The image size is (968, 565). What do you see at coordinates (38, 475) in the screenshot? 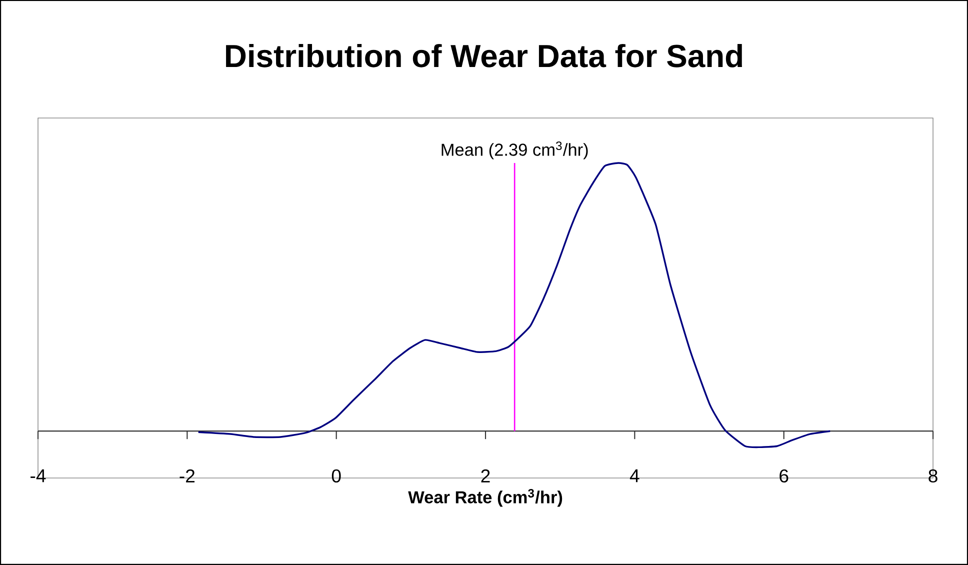
I see `x-tick-label: -4` at bounding box center [38, 475].